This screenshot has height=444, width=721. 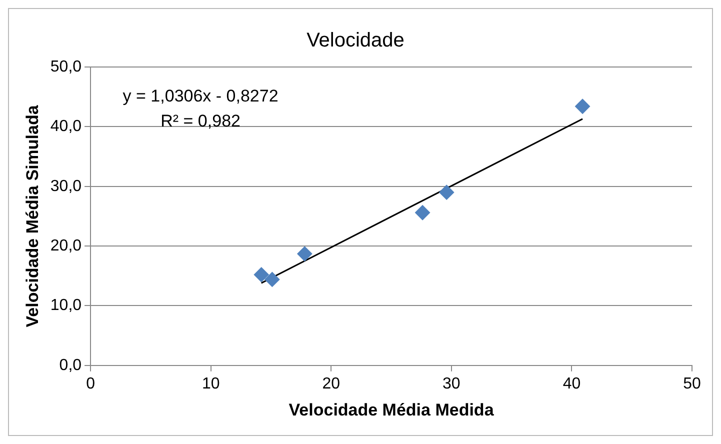 What do you see at coordinates (692, 383) in the screenshot?
I see `x-tick-label: 50` at bounding box center [692, 383].